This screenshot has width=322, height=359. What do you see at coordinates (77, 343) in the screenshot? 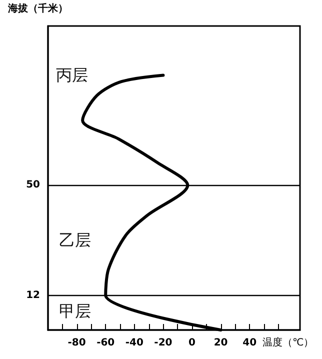
I see `x-tick-label: -80` at bounding box center [77, 343].